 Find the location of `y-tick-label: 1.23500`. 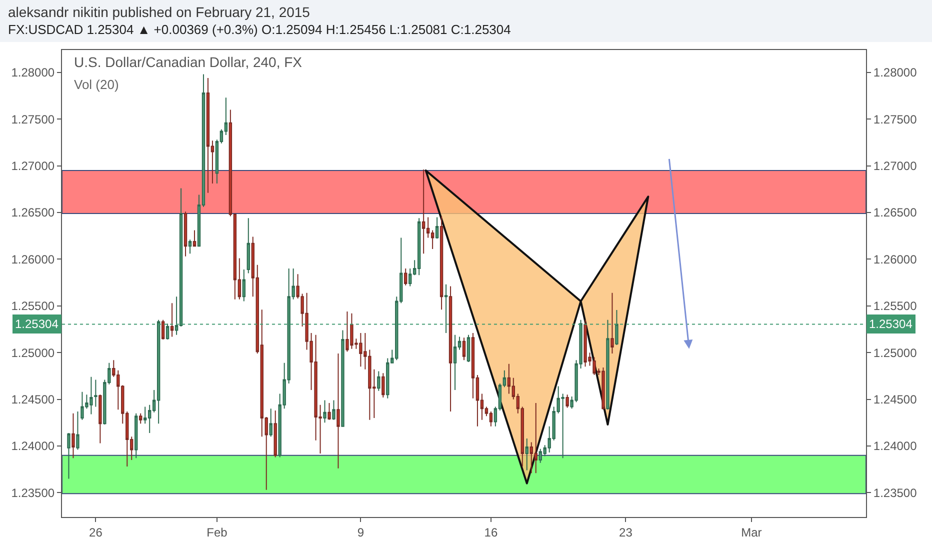

y-tick-label: 1.23500 is located at coordinates (33, 493).